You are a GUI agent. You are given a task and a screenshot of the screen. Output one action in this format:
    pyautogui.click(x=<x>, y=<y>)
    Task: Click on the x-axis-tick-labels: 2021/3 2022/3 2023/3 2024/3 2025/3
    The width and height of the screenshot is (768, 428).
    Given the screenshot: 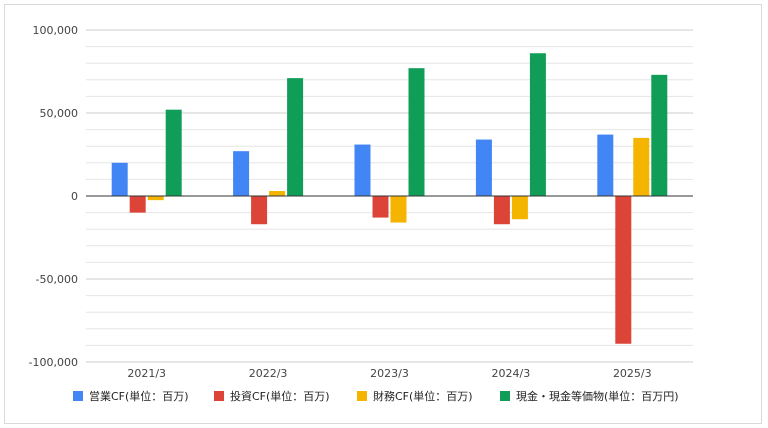 What is the action you would take?
    pyautogui.click(x=389, y=373)
    